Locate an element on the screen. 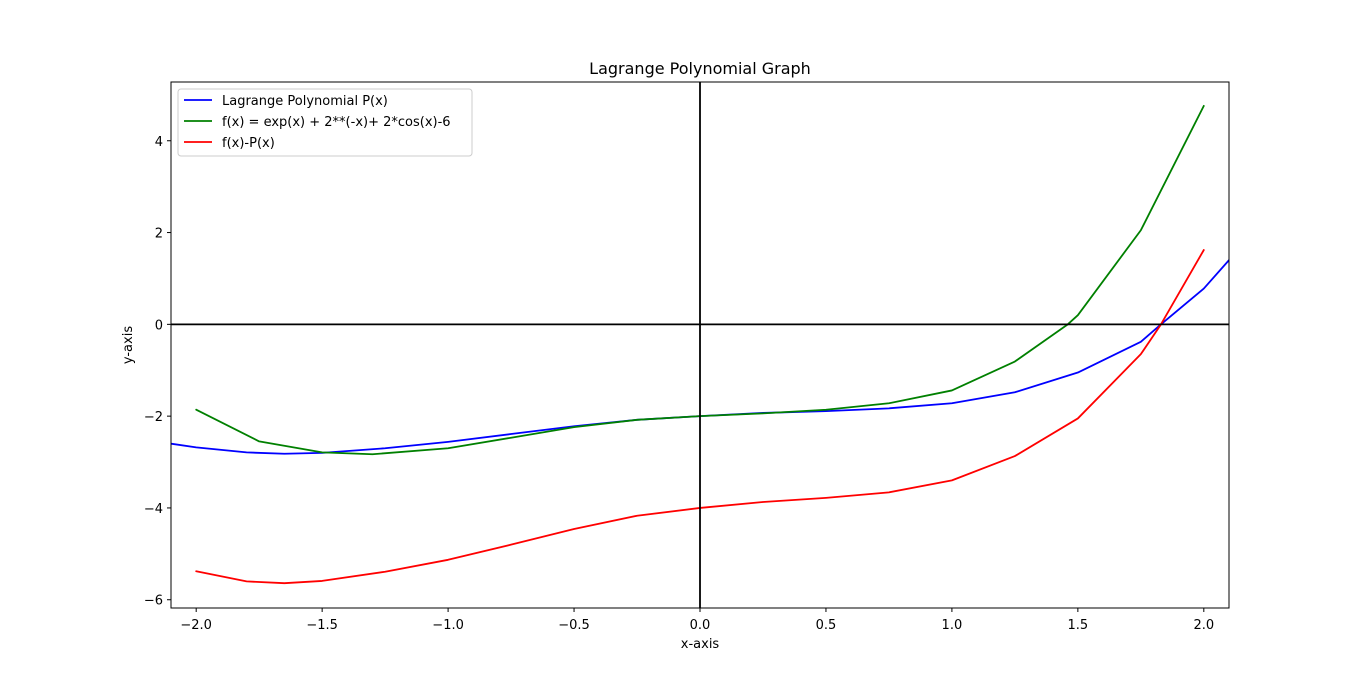  x-tick-label: 0.0 is located at coordinates (700, 625).